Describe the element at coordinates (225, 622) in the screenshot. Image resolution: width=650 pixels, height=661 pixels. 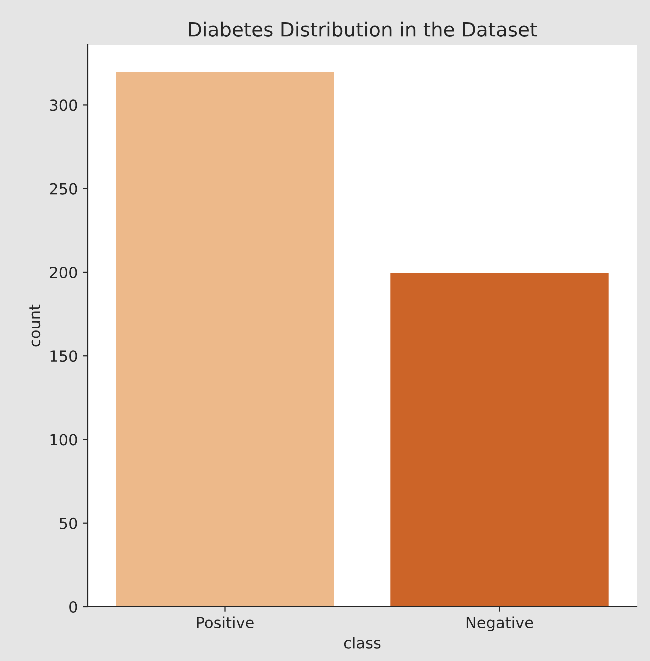
I see `x-tick-label: Positive` at that location.